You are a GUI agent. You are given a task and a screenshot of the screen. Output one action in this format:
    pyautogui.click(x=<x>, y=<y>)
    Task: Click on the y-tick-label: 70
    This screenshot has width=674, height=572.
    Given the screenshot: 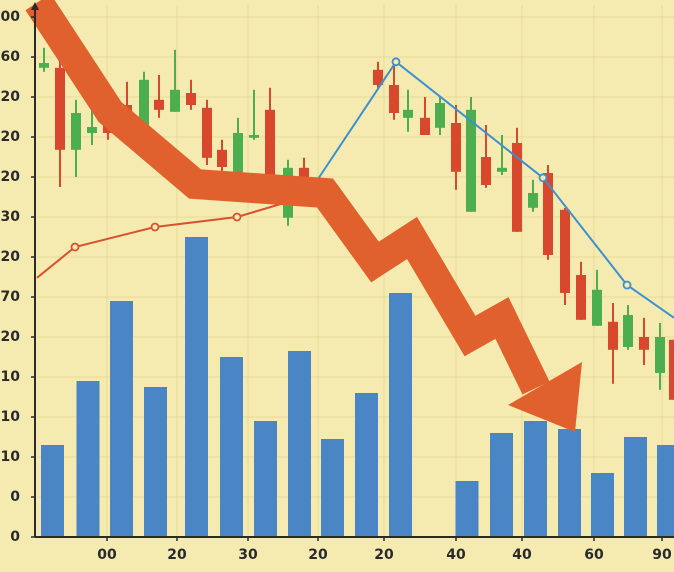 What is the action you would take?
    pyautogui.click(x=11, y=297)
    